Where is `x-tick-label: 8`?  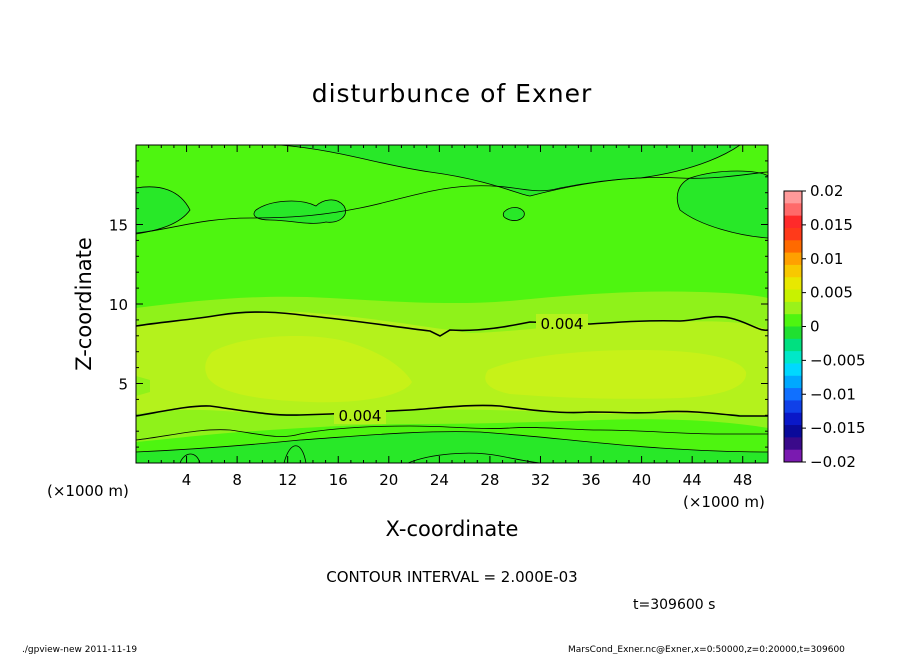 x-tick-label: 8 is located at coordinates (237, 480).